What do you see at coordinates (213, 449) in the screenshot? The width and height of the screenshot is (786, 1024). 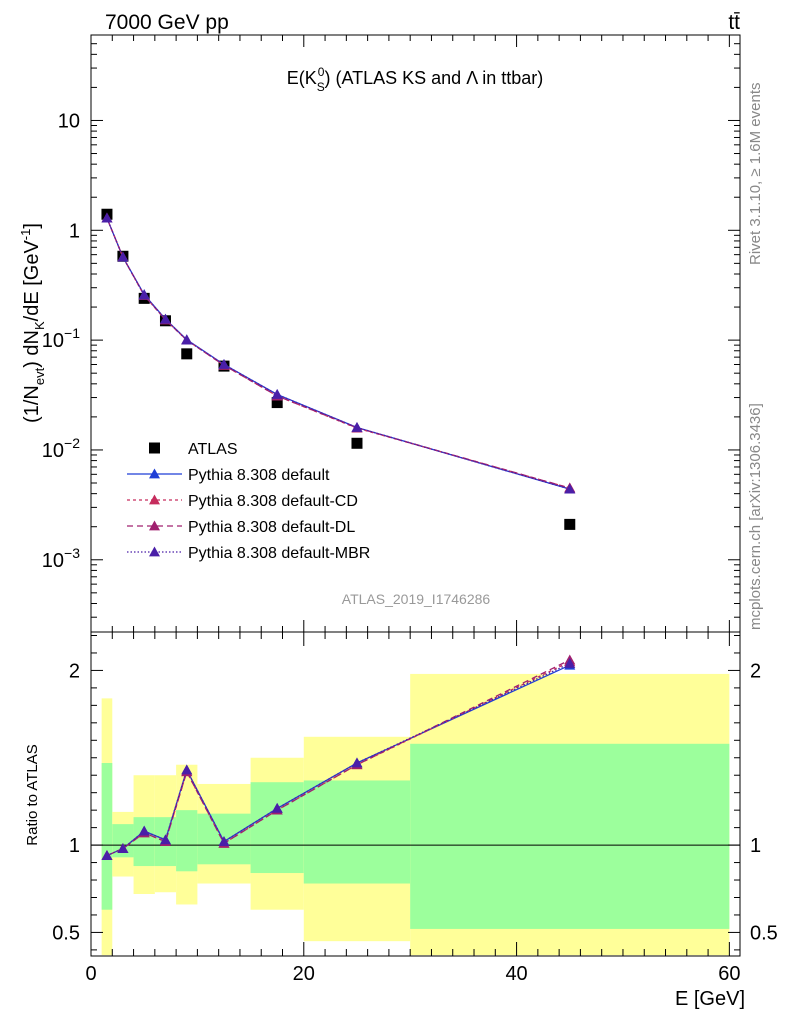 I see `legend-label: ATLAS` at bounding box center [213, 449].